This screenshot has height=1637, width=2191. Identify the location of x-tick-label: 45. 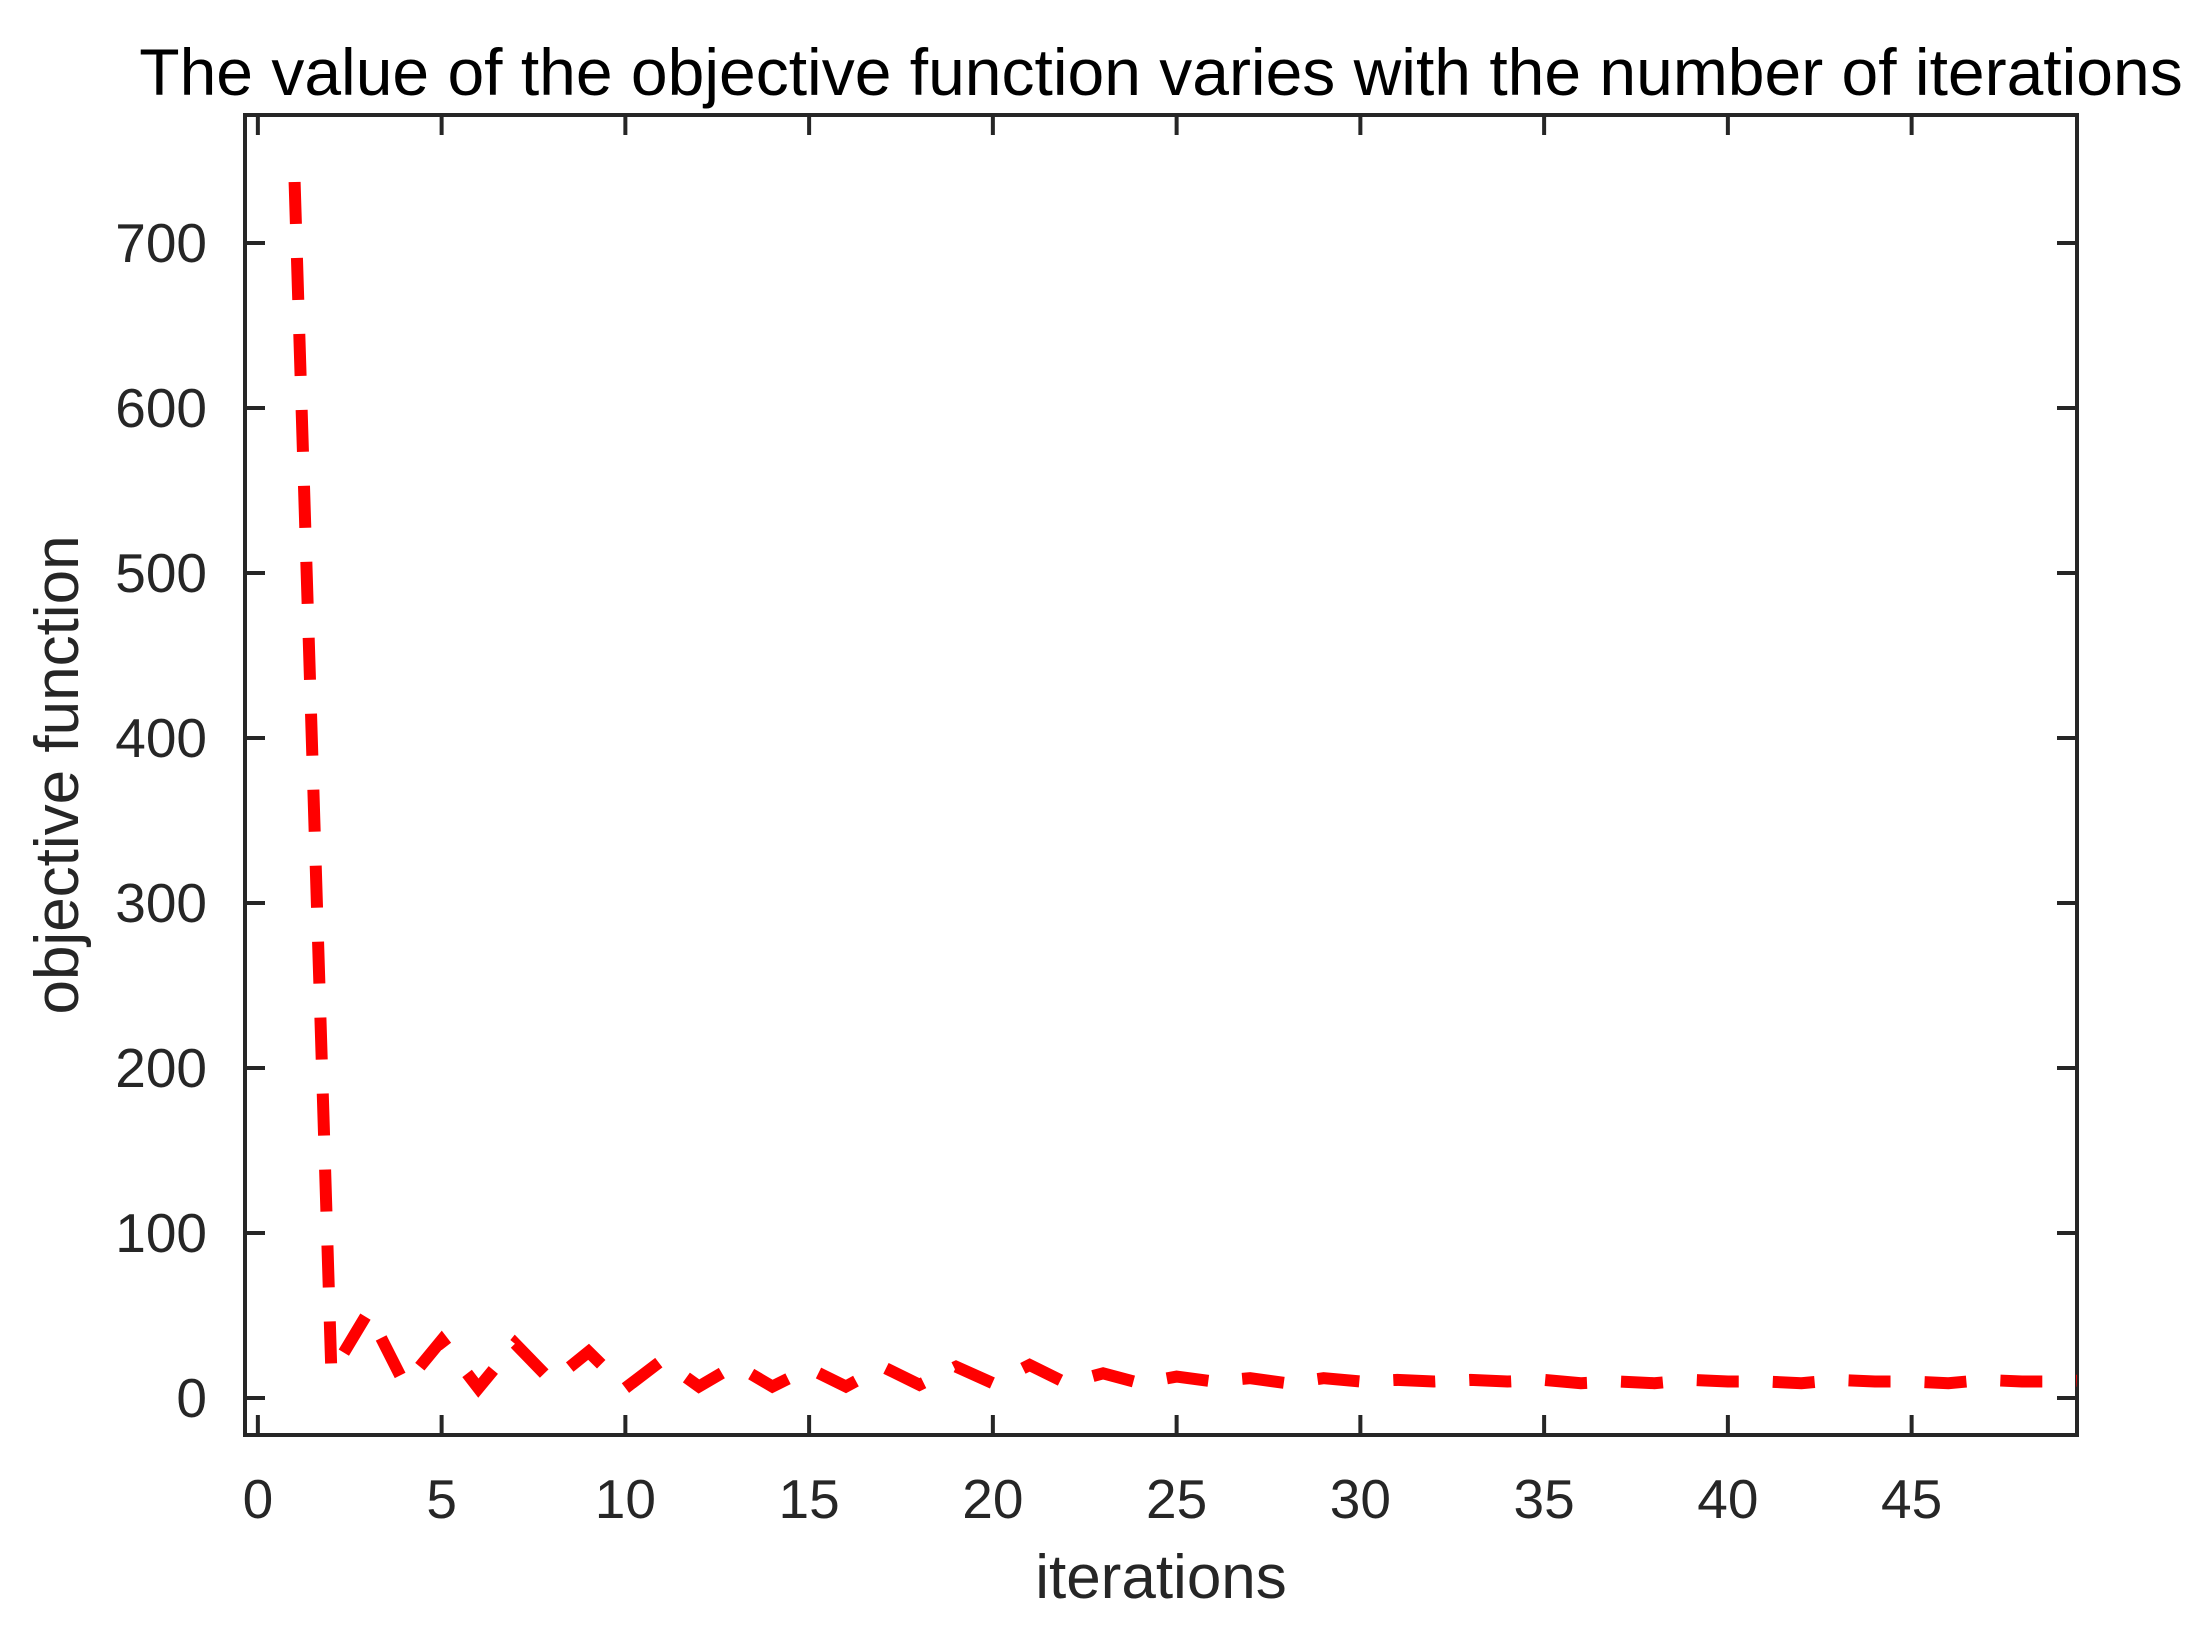
(1911, 1499).